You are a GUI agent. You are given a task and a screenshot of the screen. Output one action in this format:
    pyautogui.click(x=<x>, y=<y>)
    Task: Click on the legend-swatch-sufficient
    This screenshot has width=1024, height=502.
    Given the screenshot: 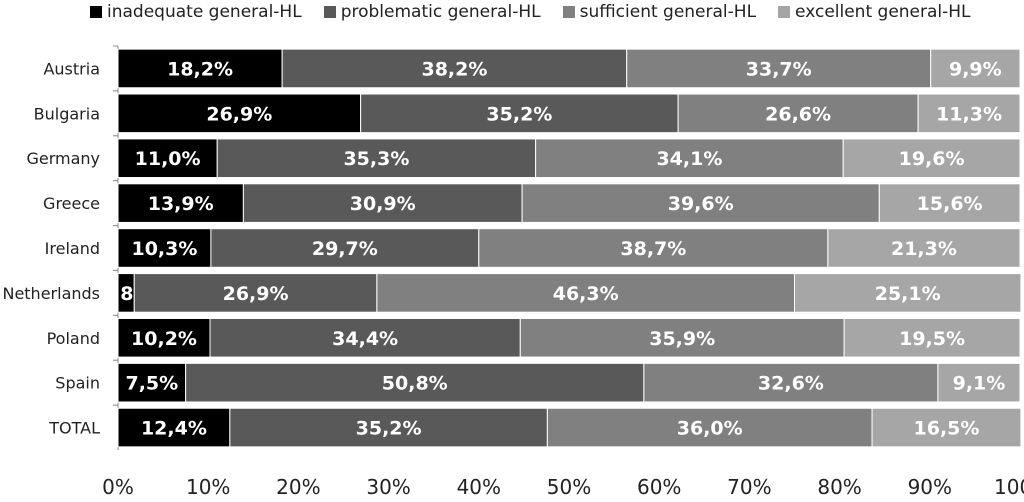 What is the action you would take?
    pyautogui.click(x=568, y=12)
    